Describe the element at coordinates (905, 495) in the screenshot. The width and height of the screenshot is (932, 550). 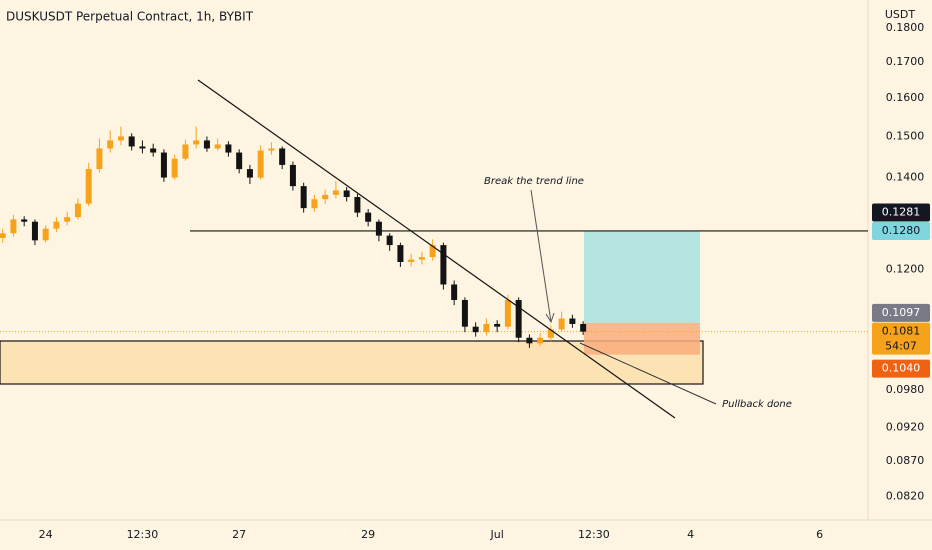
I see `y-tick-label: 0.0820` at that location.